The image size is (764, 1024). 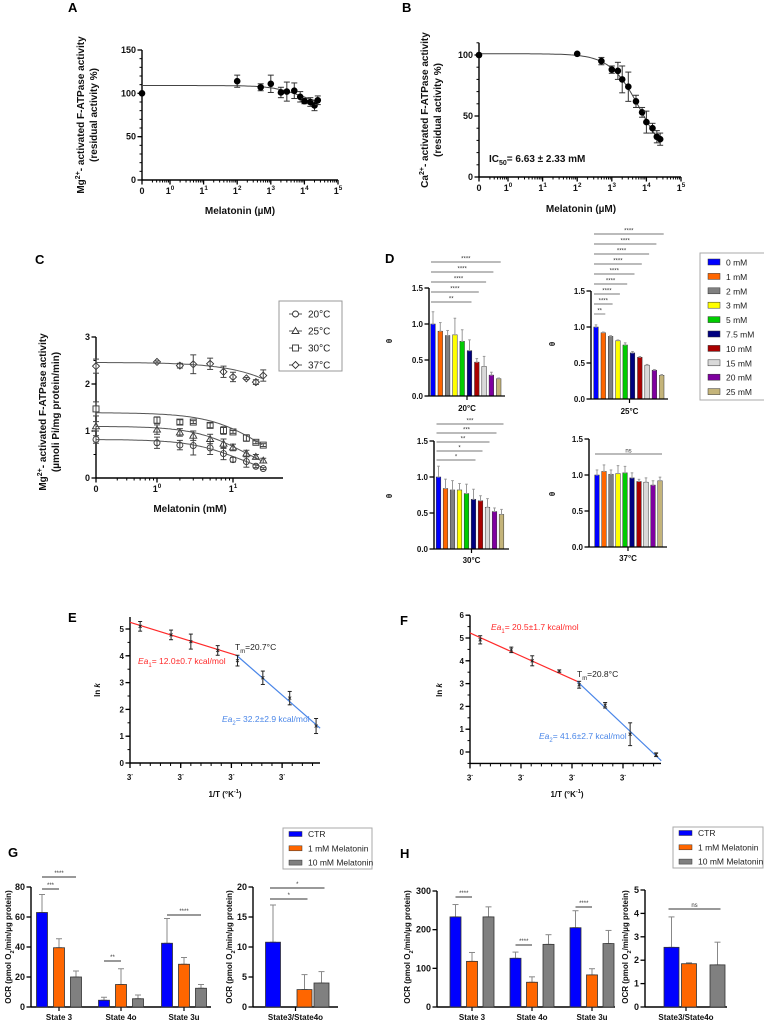 What do you see at coordinates (478, 188) in the screenshot?
I see `x-tick-label-part: 0` at bounding box center [478, 188].